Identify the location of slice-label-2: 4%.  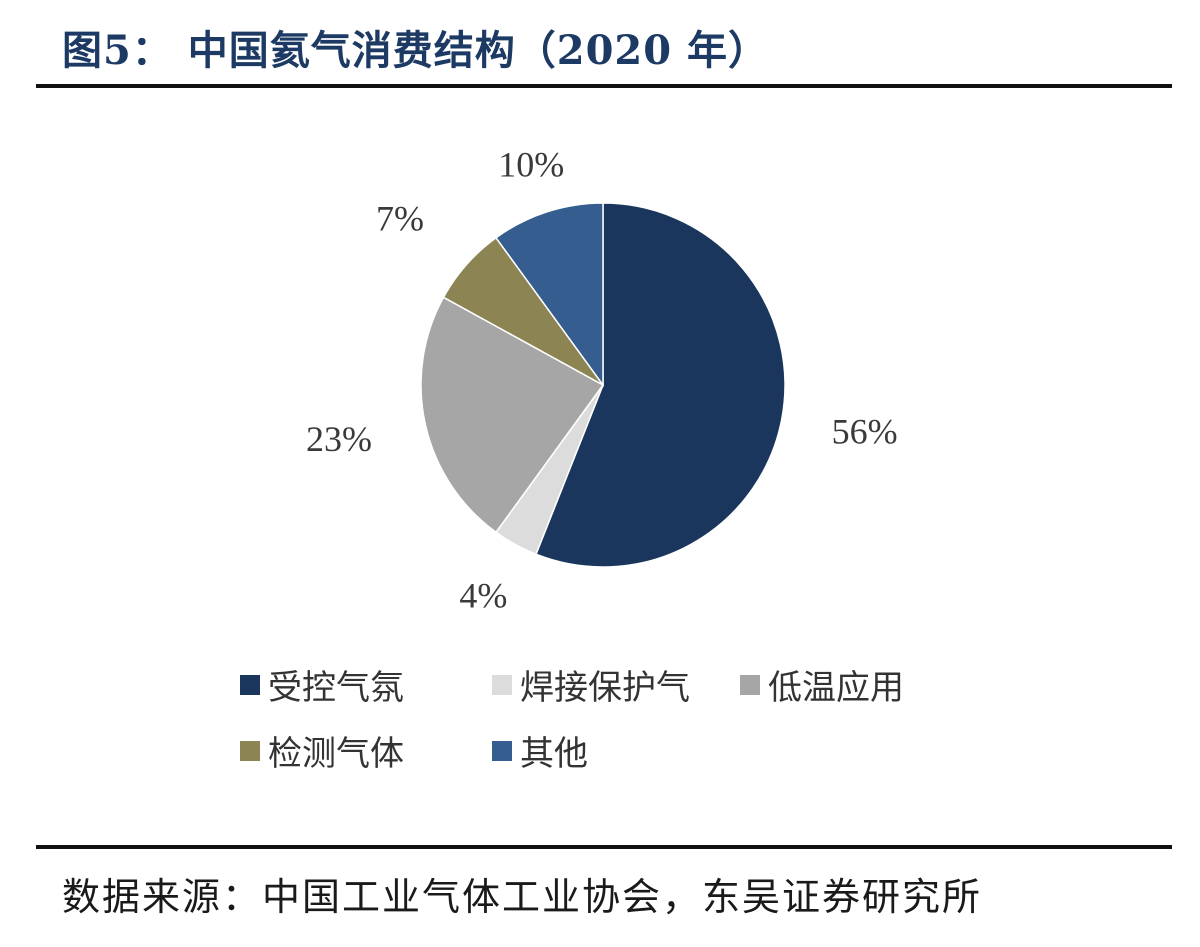
(483, 595).